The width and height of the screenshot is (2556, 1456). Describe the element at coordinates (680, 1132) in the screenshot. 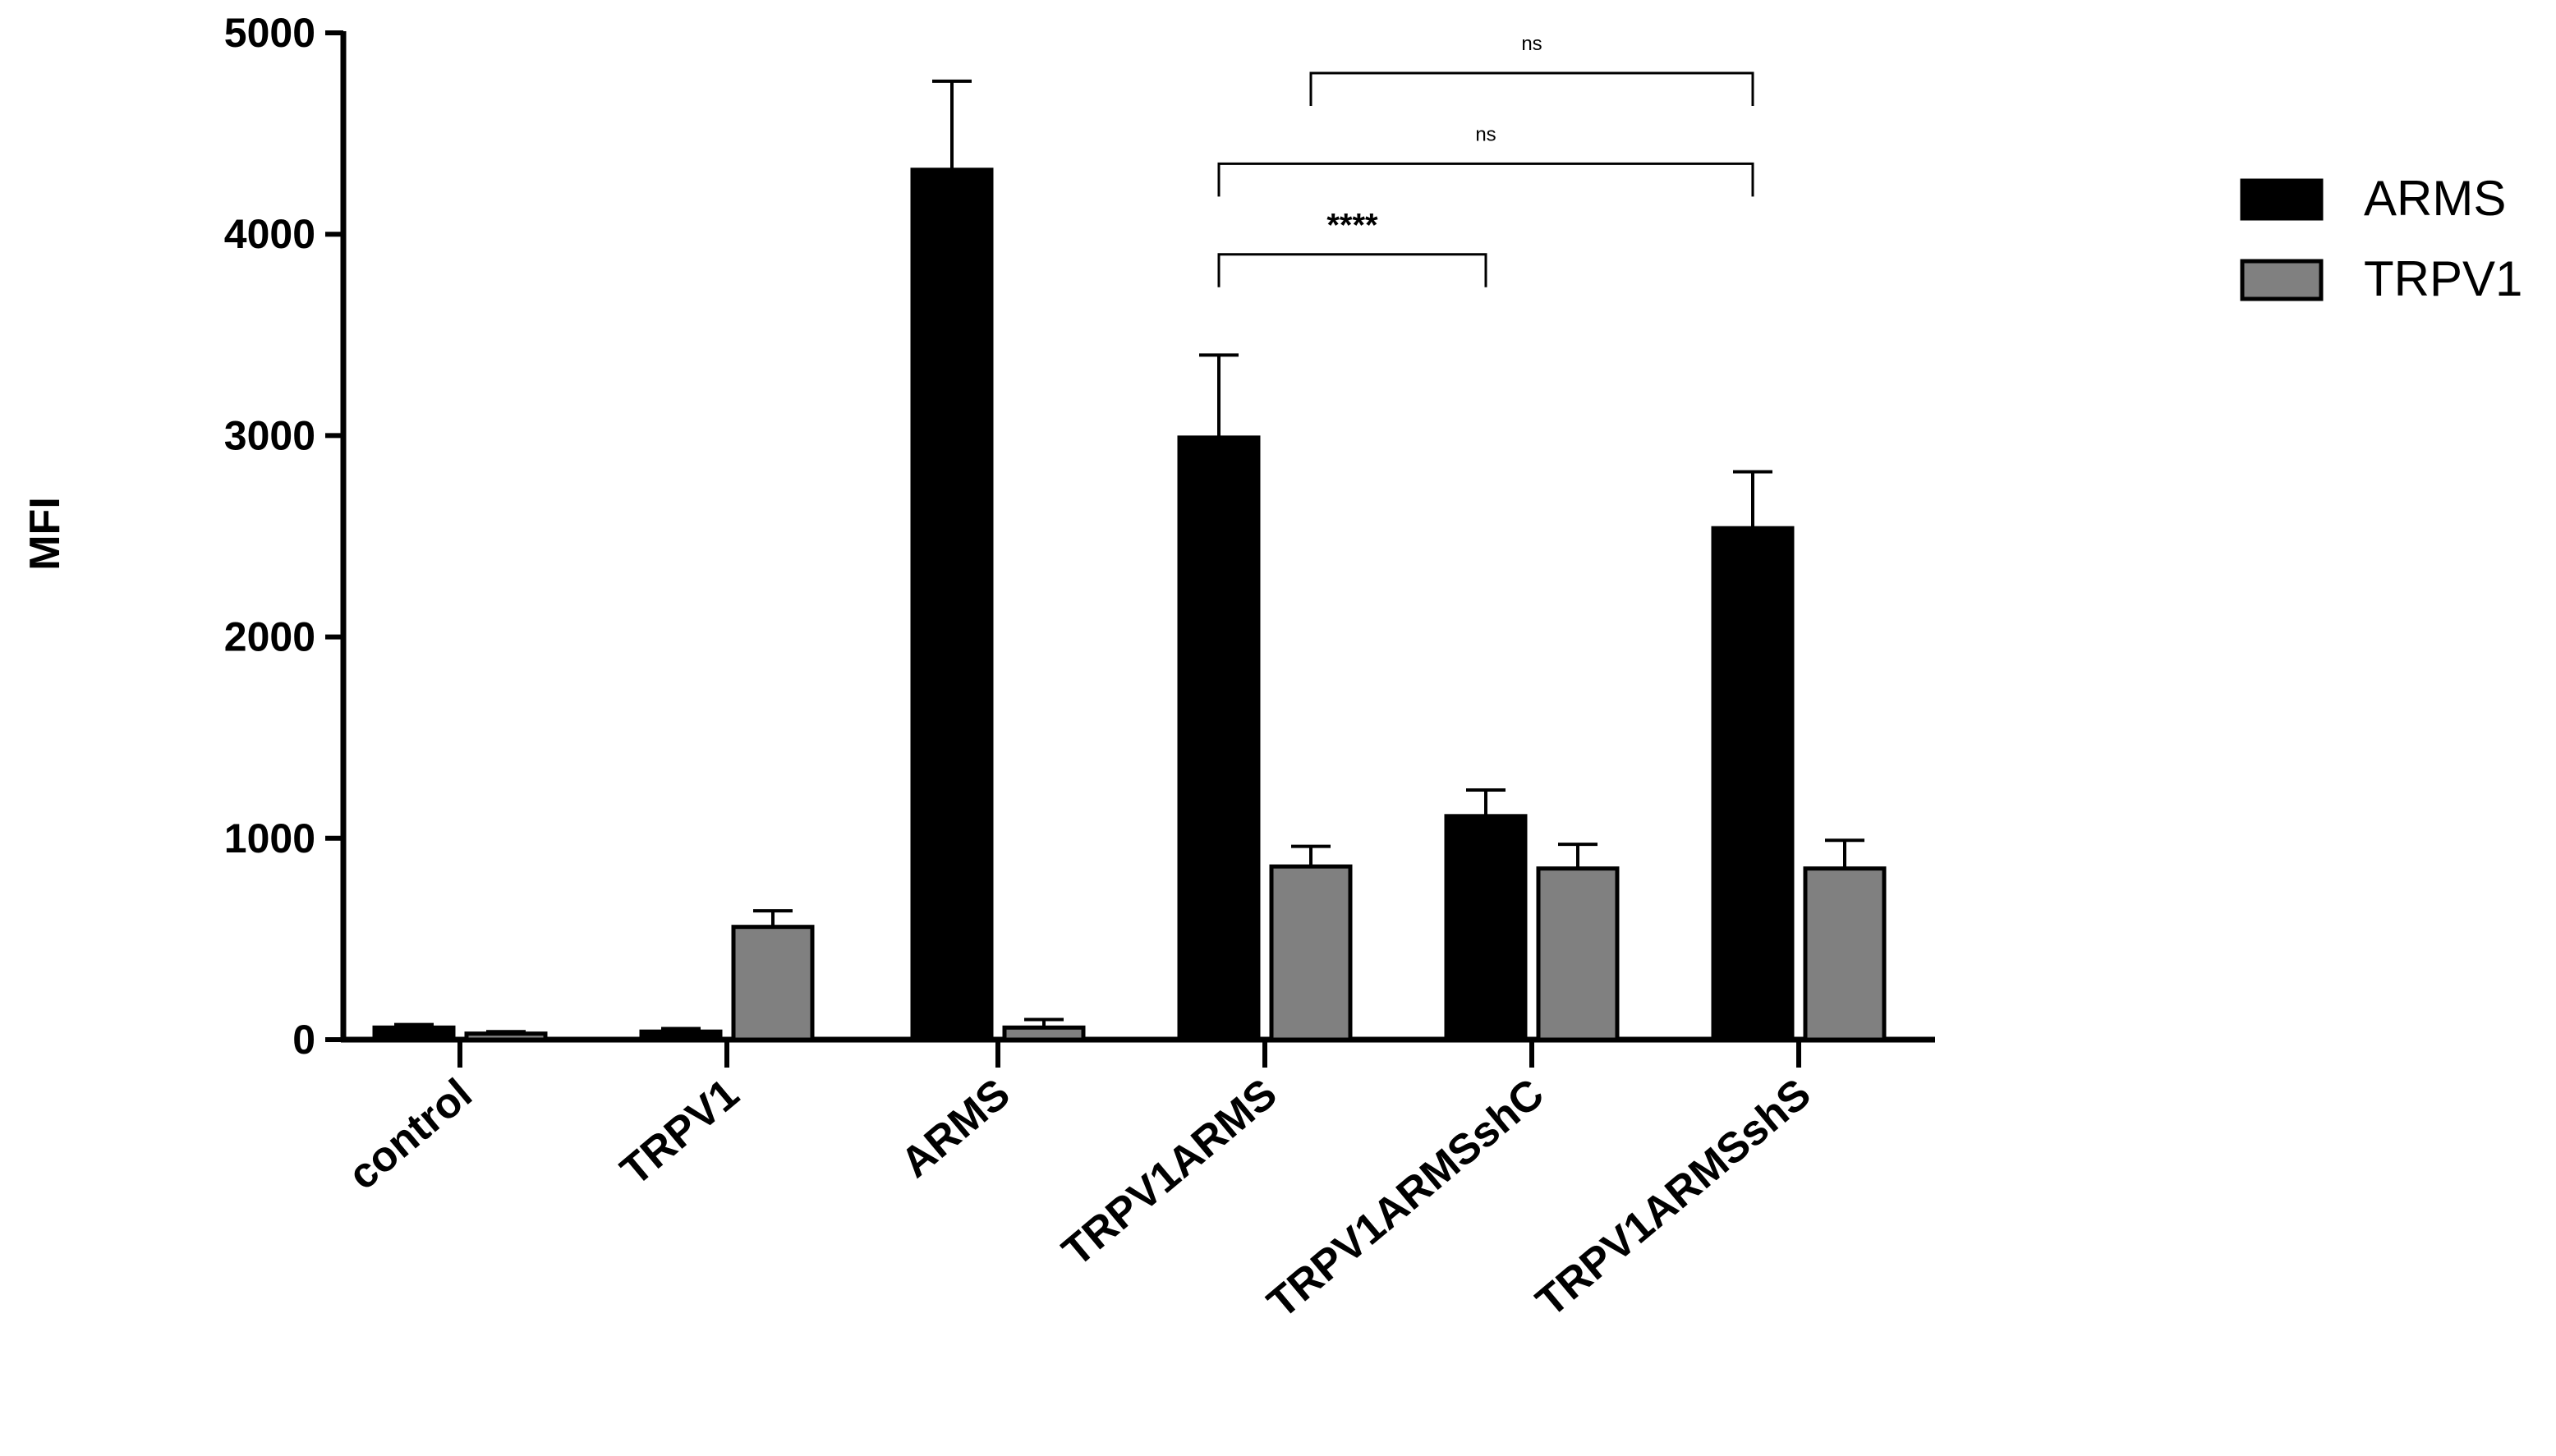

I see `x-tick-label-trpv1: TRPV1` at that location.